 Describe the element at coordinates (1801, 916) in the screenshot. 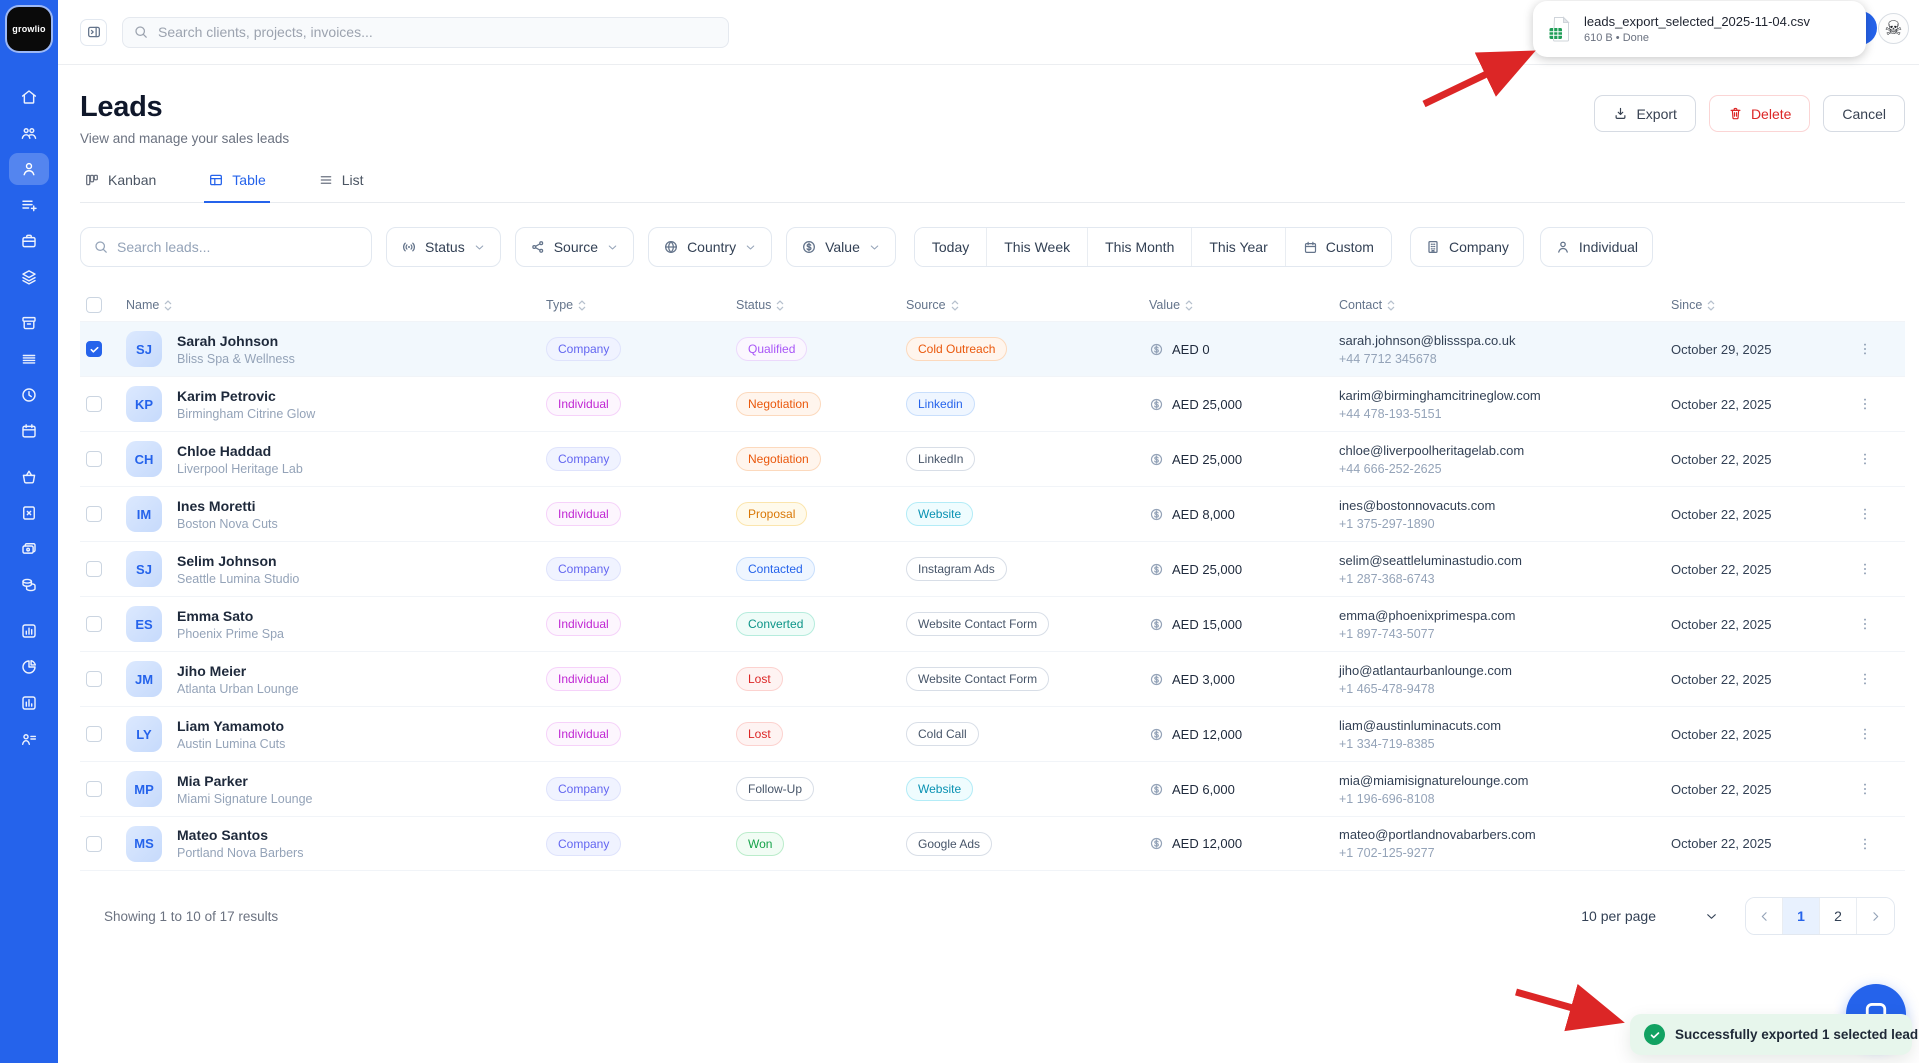

I see `pagination-page-1: 1` at that location.